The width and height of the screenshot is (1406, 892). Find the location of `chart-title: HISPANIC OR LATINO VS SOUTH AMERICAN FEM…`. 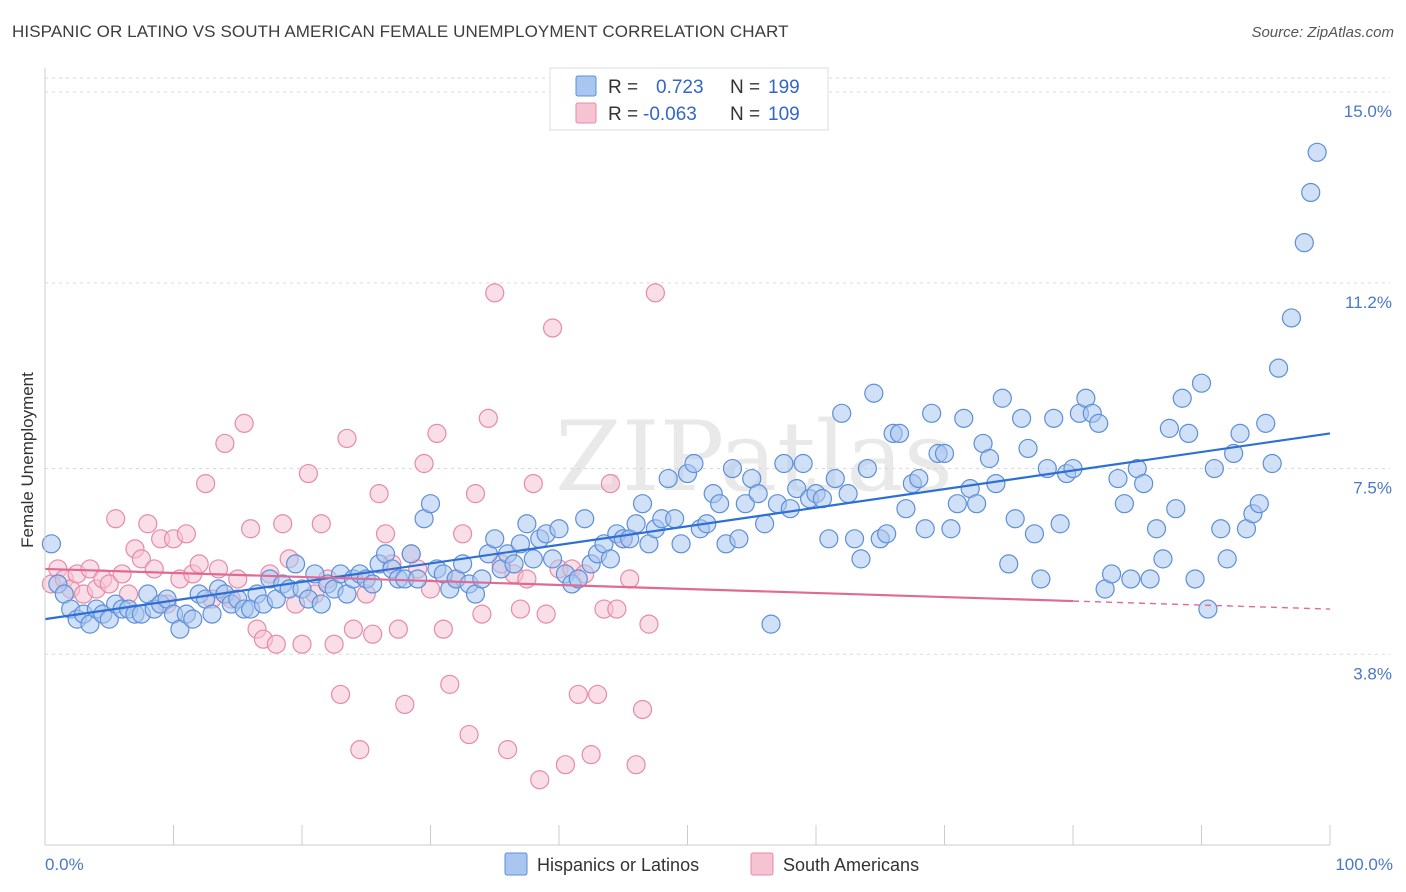

chart-title: HISPANIC OR LATINO VS SOUTH AMERICAN FEM… is located at coordinates (400, 31).